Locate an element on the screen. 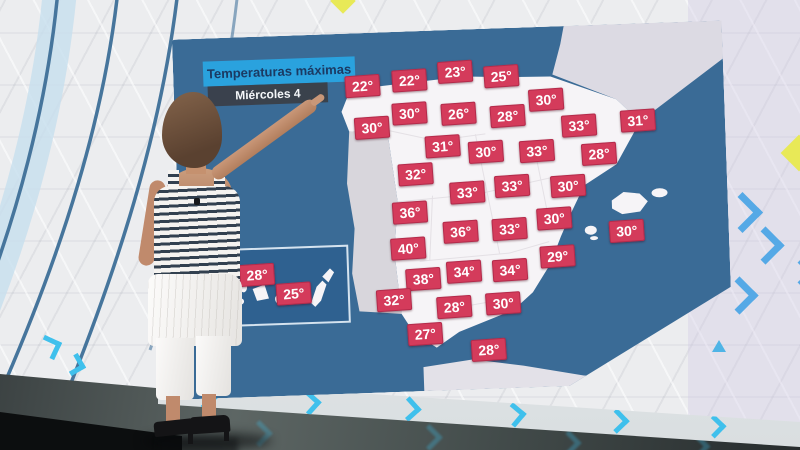 The image size is (800, 450). temp-badge-peninsula: 27° is located at coordinates (425, 334).